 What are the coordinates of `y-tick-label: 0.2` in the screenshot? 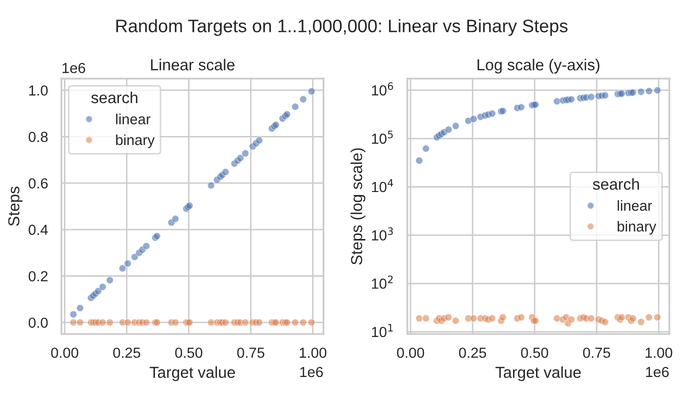 It's located at (38, 276).